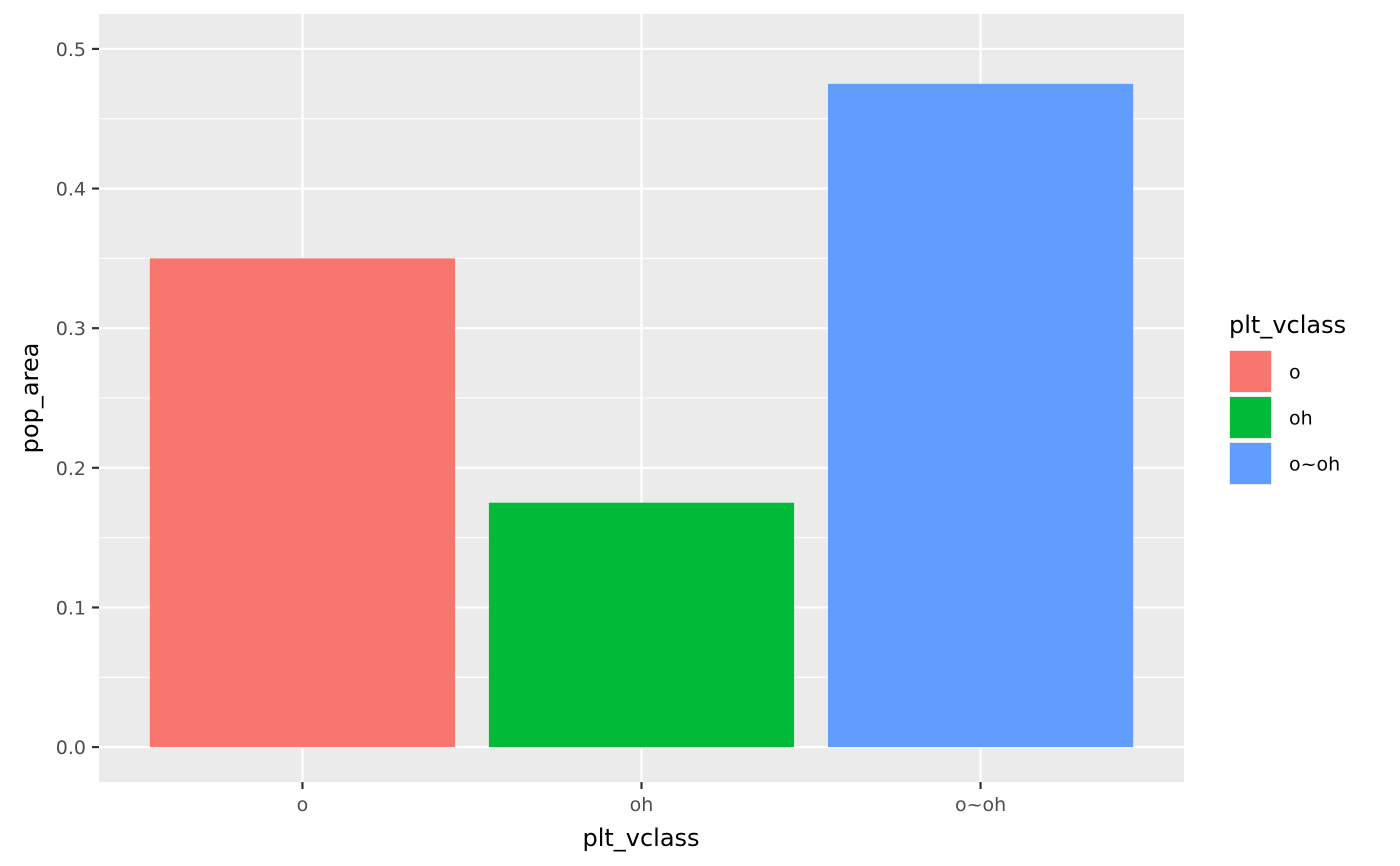 The image size is (1400, 866). Describe the element at coordinates (1314, 465) in the screenshot. I see `legend-label-o~oh: o~oh` at that location.